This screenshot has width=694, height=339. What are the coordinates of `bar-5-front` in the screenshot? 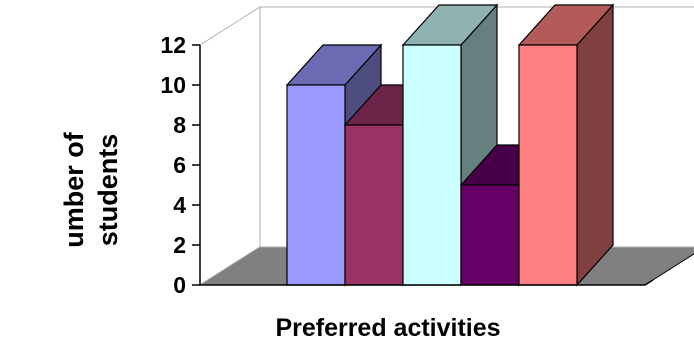 It's located at (548, 165).